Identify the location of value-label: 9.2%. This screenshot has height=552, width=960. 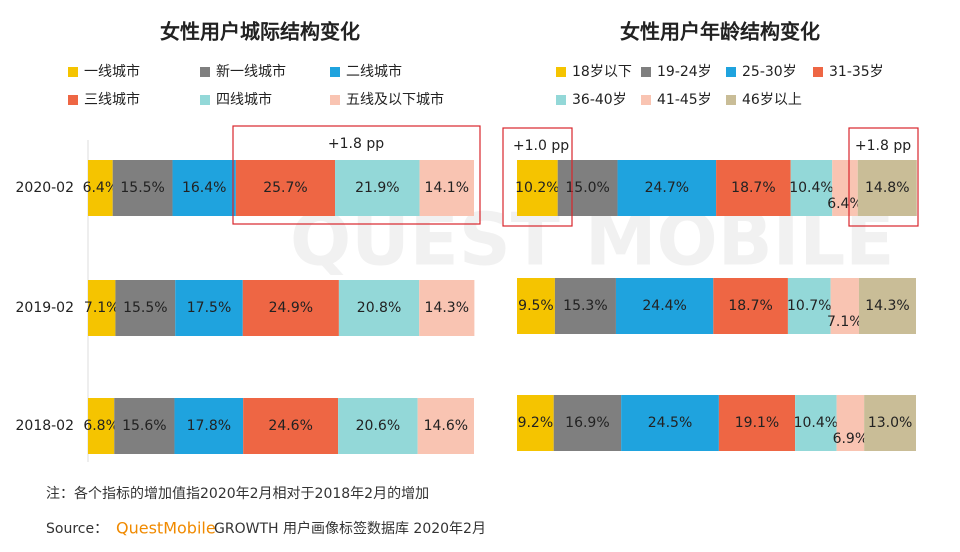
(536, 423).